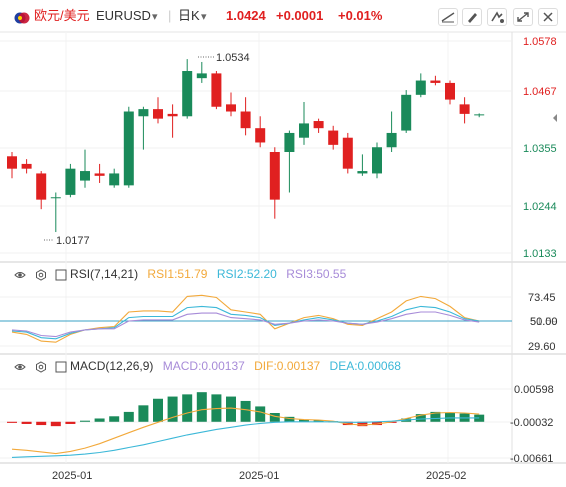 Image resolution: width=566 pixels, height=487 pixels. I want to click on price-change-pct: +0.01%, so click(360, 15).